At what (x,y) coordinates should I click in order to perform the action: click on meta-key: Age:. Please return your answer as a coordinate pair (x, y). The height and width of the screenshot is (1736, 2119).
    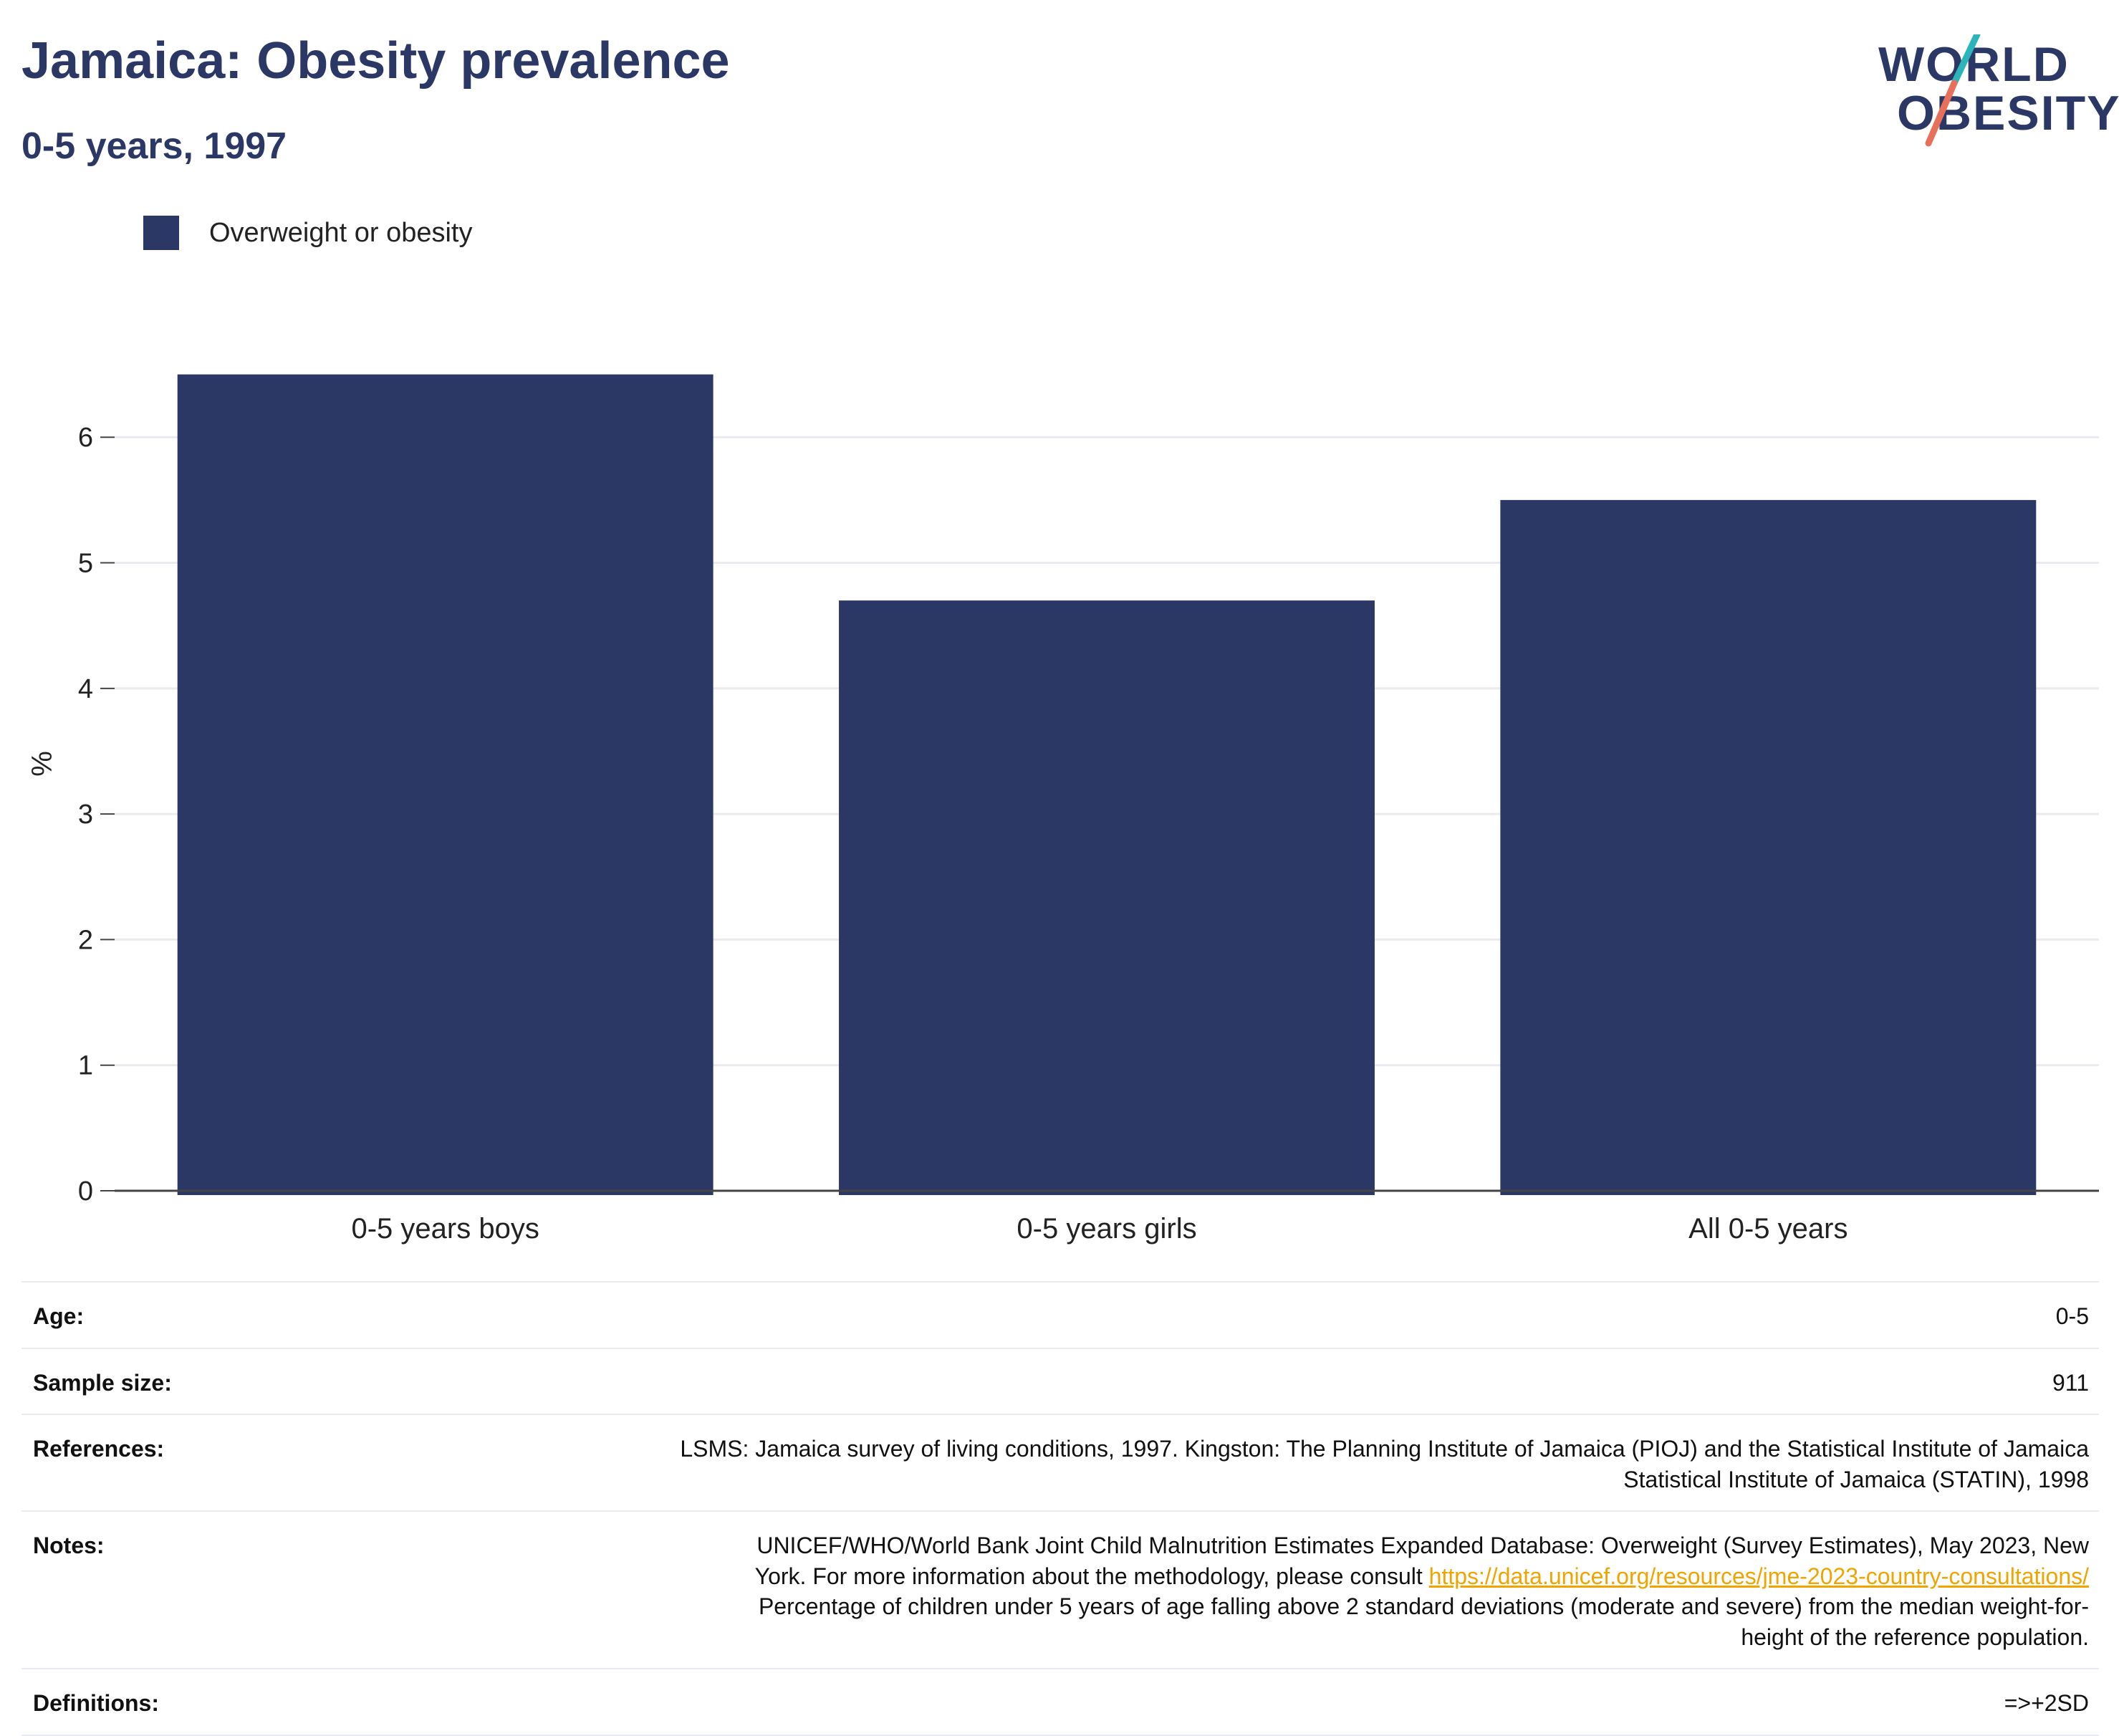
    Looking at the image, I should click on (59, 1316).